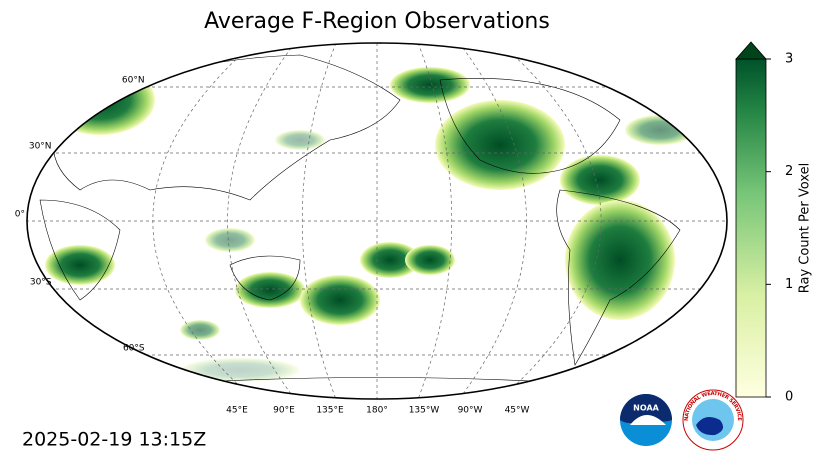 The image size is (820, 461). Describe the element at coordinates (134, 349) in the screenshot. I see `lat-label: 60°S` at that location.